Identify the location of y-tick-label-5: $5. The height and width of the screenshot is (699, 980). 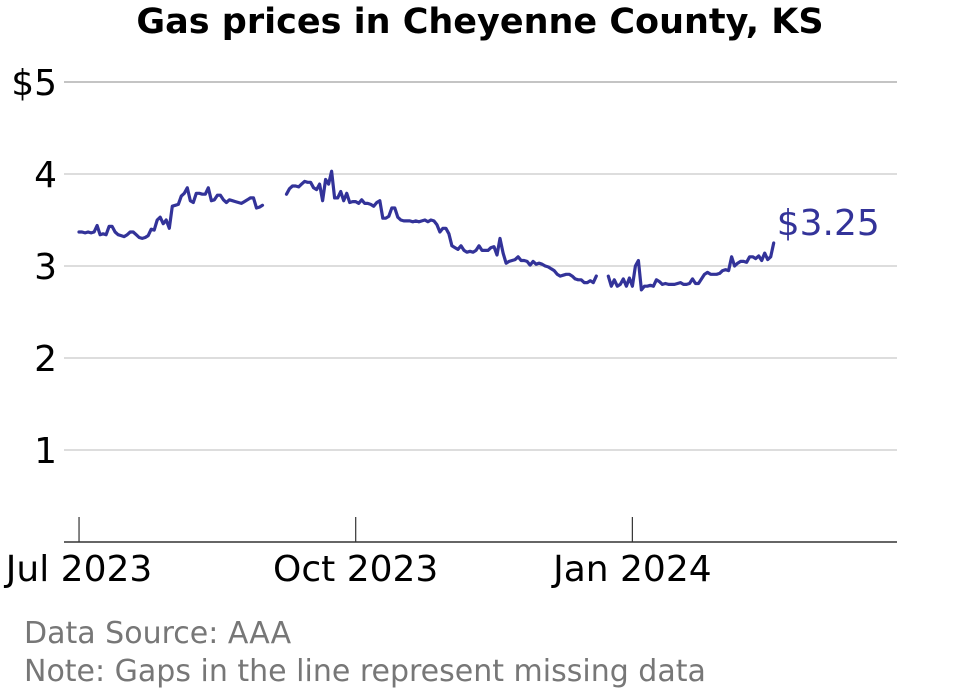
(34, 83).